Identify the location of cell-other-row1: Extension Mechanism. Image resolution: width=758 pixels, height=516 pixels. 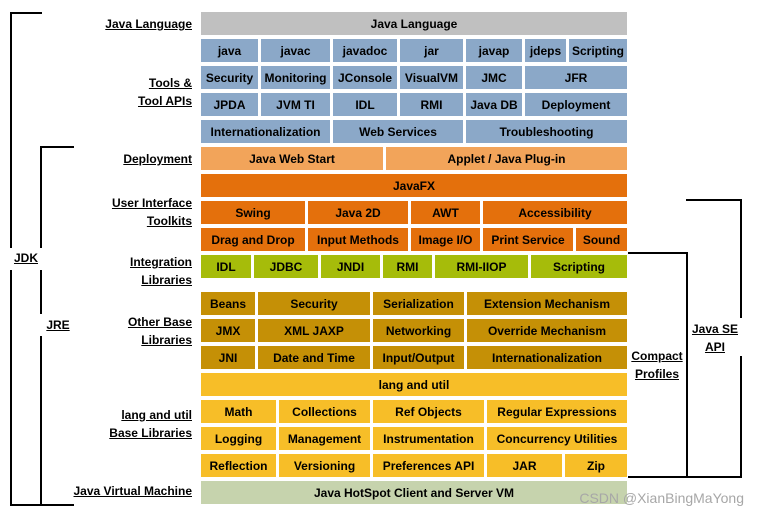
(547, 303).